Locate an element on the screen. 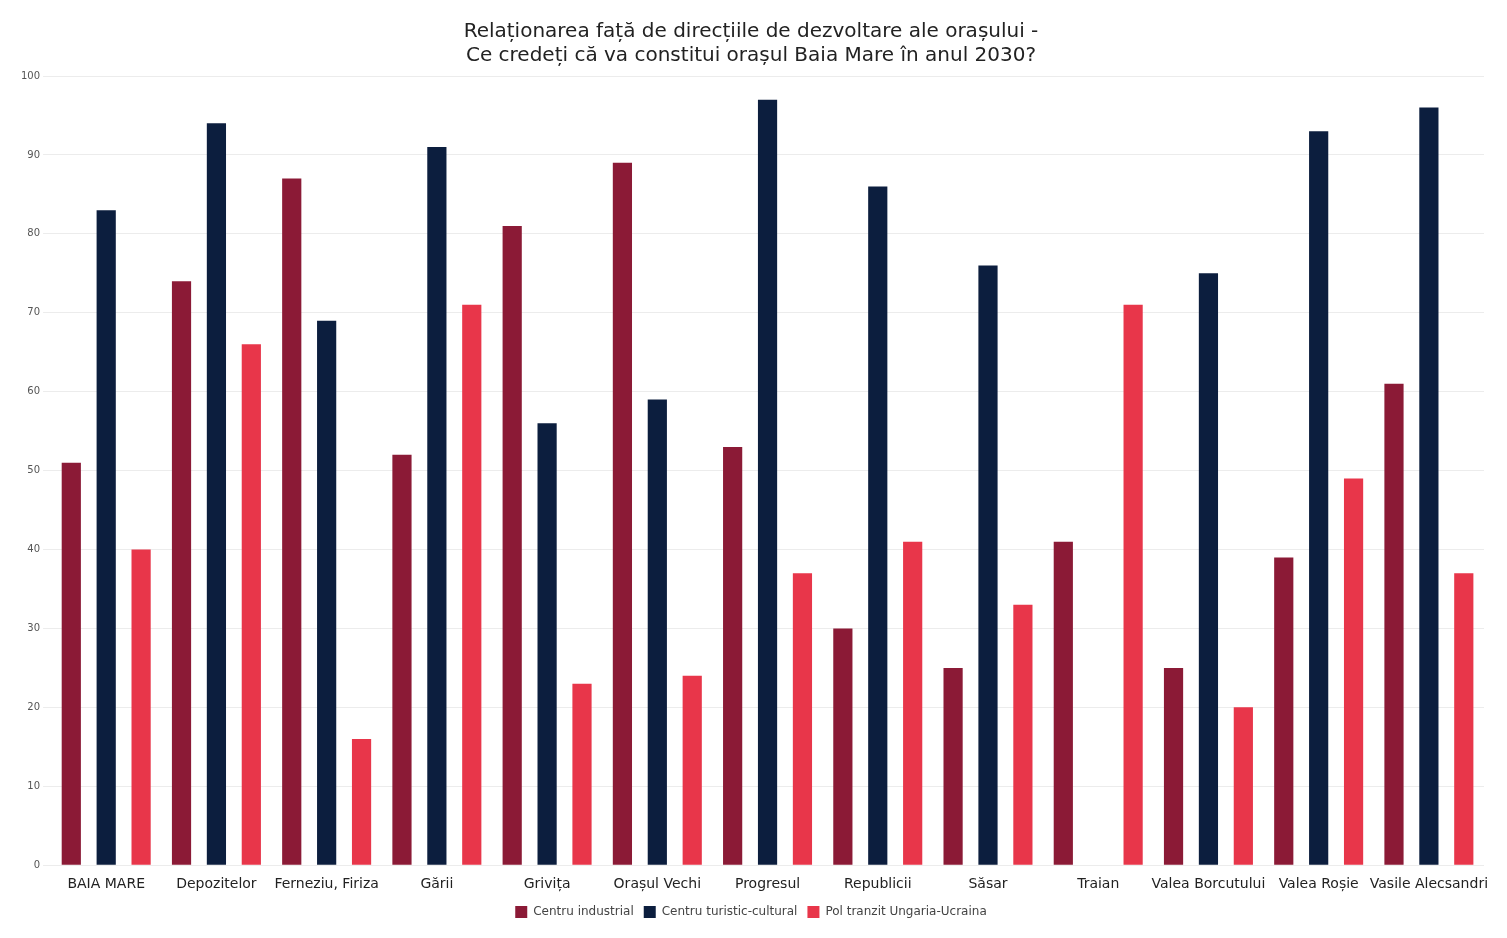 The height and width of the screenshot is (938, 1507). x-tick-label: Valea Borcutului is located at coordinates (1208, 883).